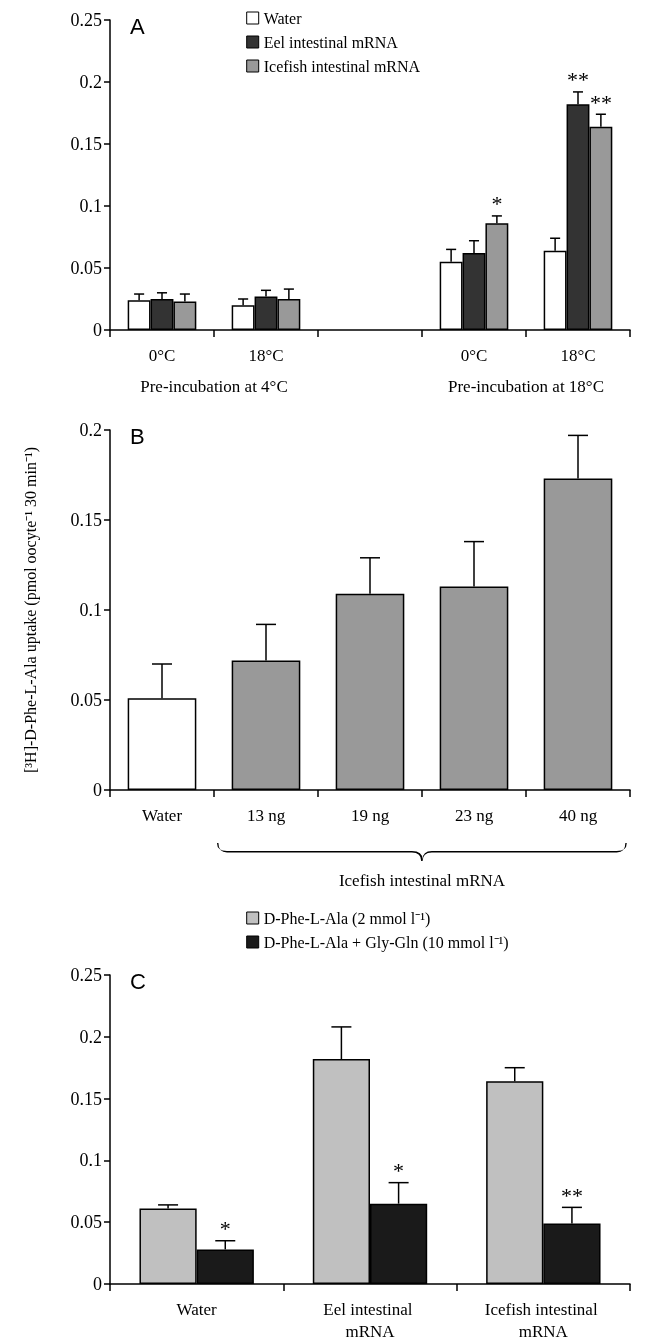 This screenshot has width=670, height=1344. What do you see at coordinates (370, 815) in the screenshot?
I see `x-tick-label: 19 ng` at bounding box center [370, 815].